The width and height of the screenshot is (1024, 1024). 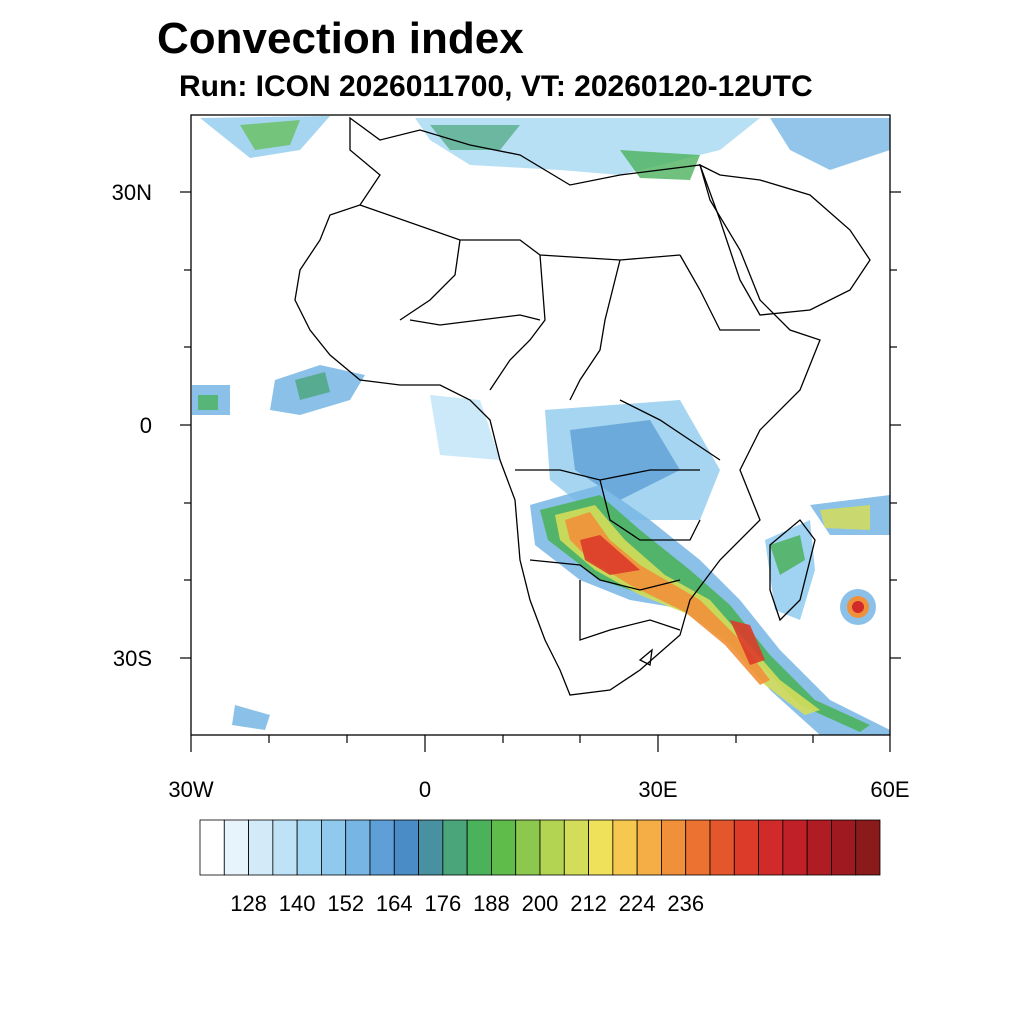 I want to click on colorbar-tick-label: 200, so click(x=540, y=903).